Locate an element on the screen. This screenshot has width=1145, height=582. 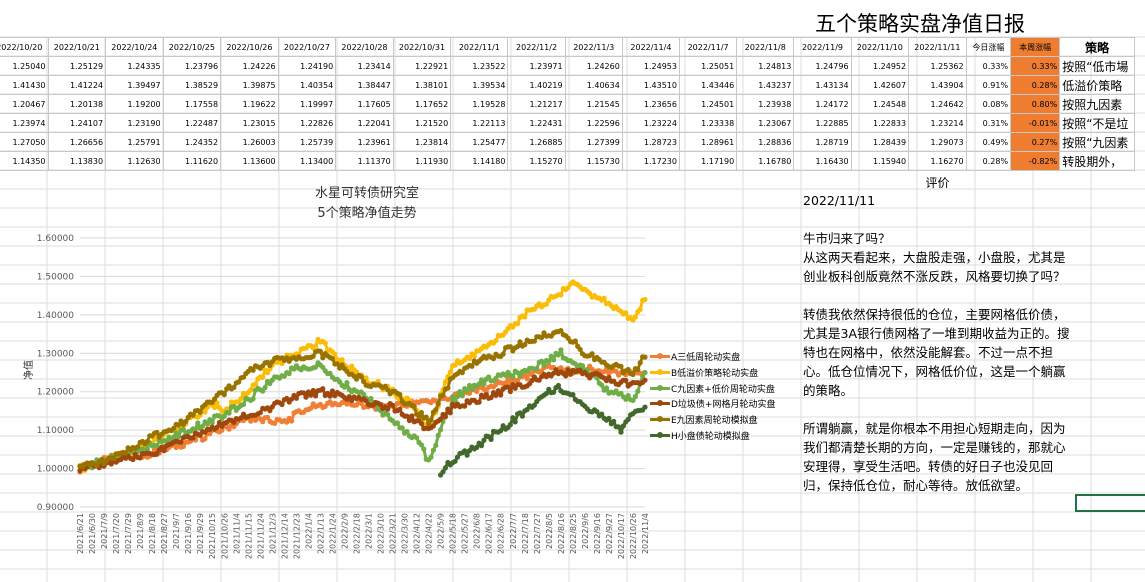
nav-value-cell: 1.24226 is located at coordinates (249, 66).